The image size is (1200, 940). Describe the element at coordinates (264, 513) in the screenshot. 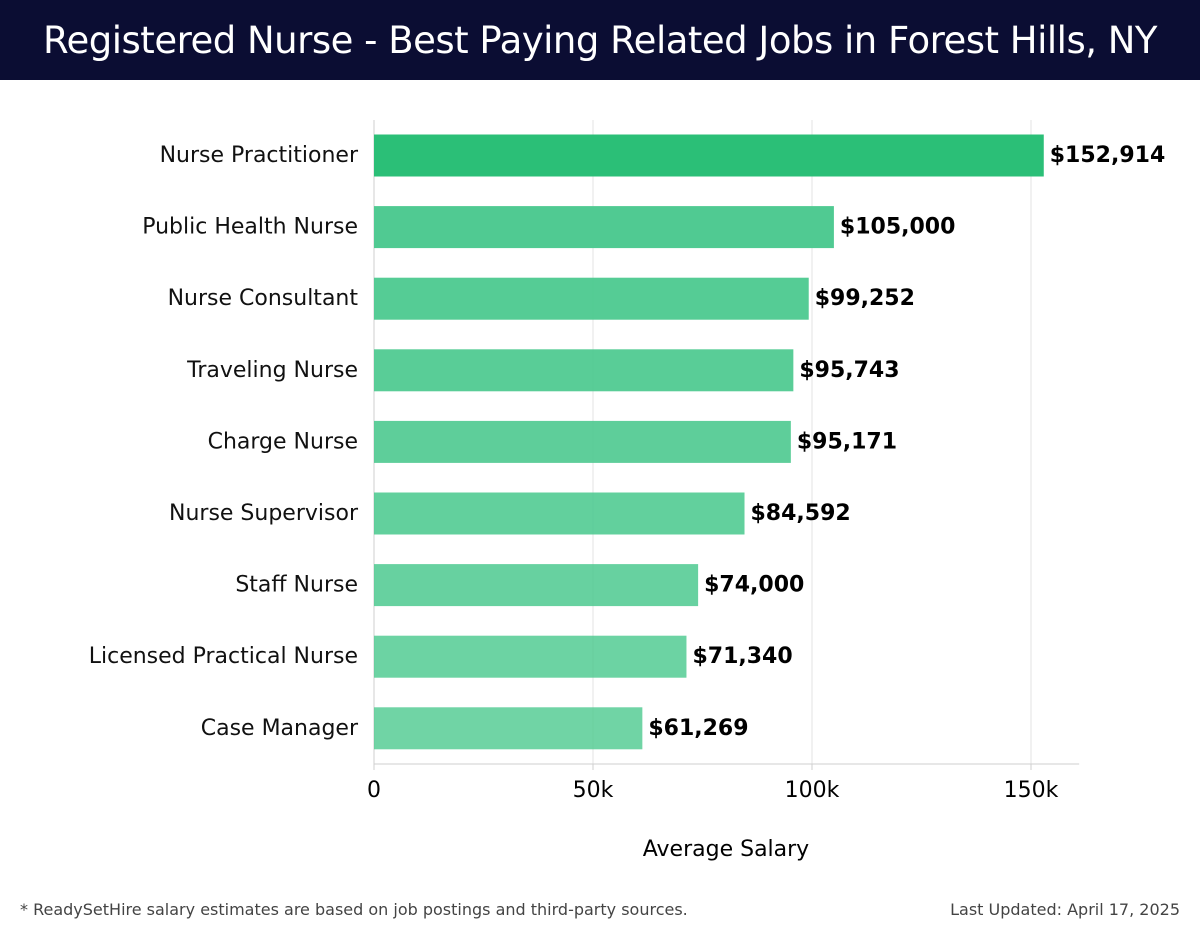

I see `category-label-nurse-supervisor: Nurse Supervisor` at that location.